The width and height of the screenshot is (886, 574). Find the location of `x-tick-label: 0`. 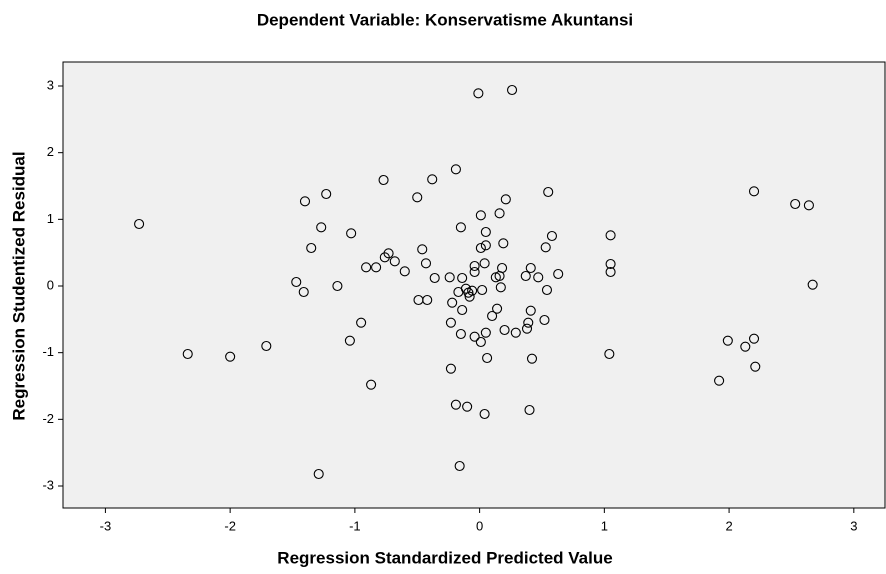

x-tick-label: 0 is located at coordinates (479, 525).